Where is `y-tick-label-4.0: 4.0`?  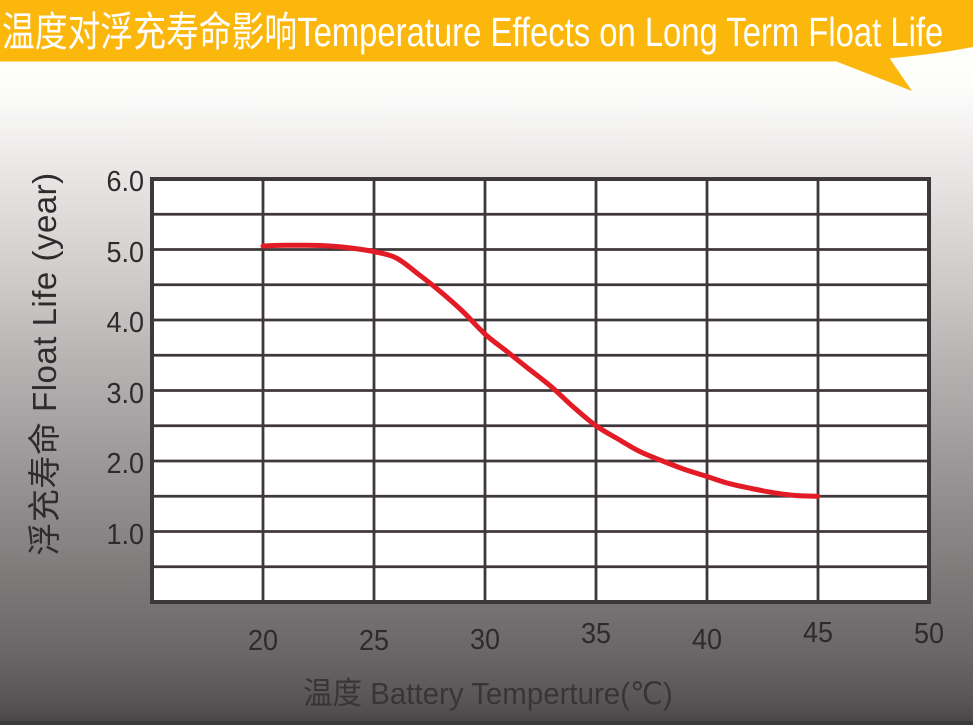
y-tick-label-4.0: 4.0 is located at coordinates (125, 323).